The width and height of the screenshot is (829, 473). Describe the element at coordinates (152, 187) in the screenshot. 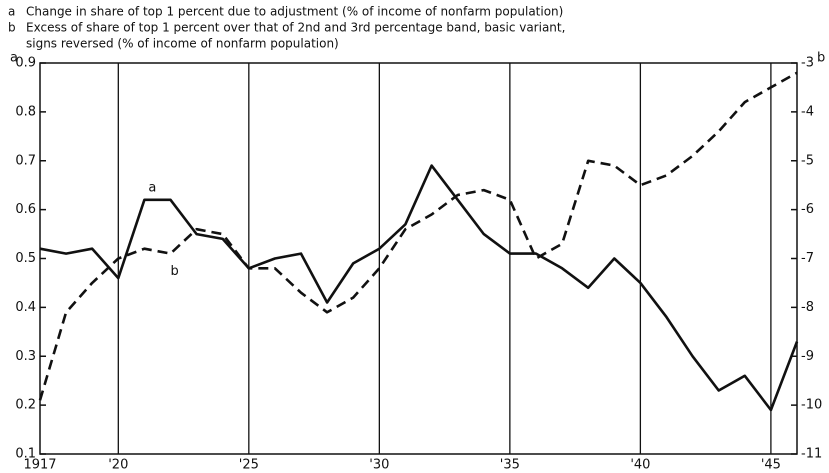

I see `series-annotation: a` at that location.